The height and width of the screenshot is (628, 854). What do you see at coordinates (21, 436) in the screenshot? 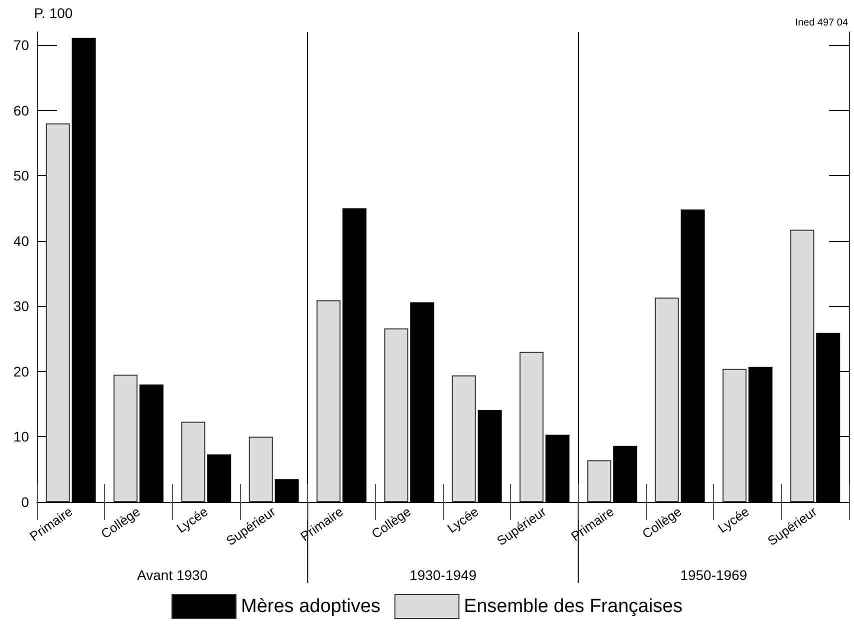
I see `y-tick-label: 10` at bounding box center [21, 436].